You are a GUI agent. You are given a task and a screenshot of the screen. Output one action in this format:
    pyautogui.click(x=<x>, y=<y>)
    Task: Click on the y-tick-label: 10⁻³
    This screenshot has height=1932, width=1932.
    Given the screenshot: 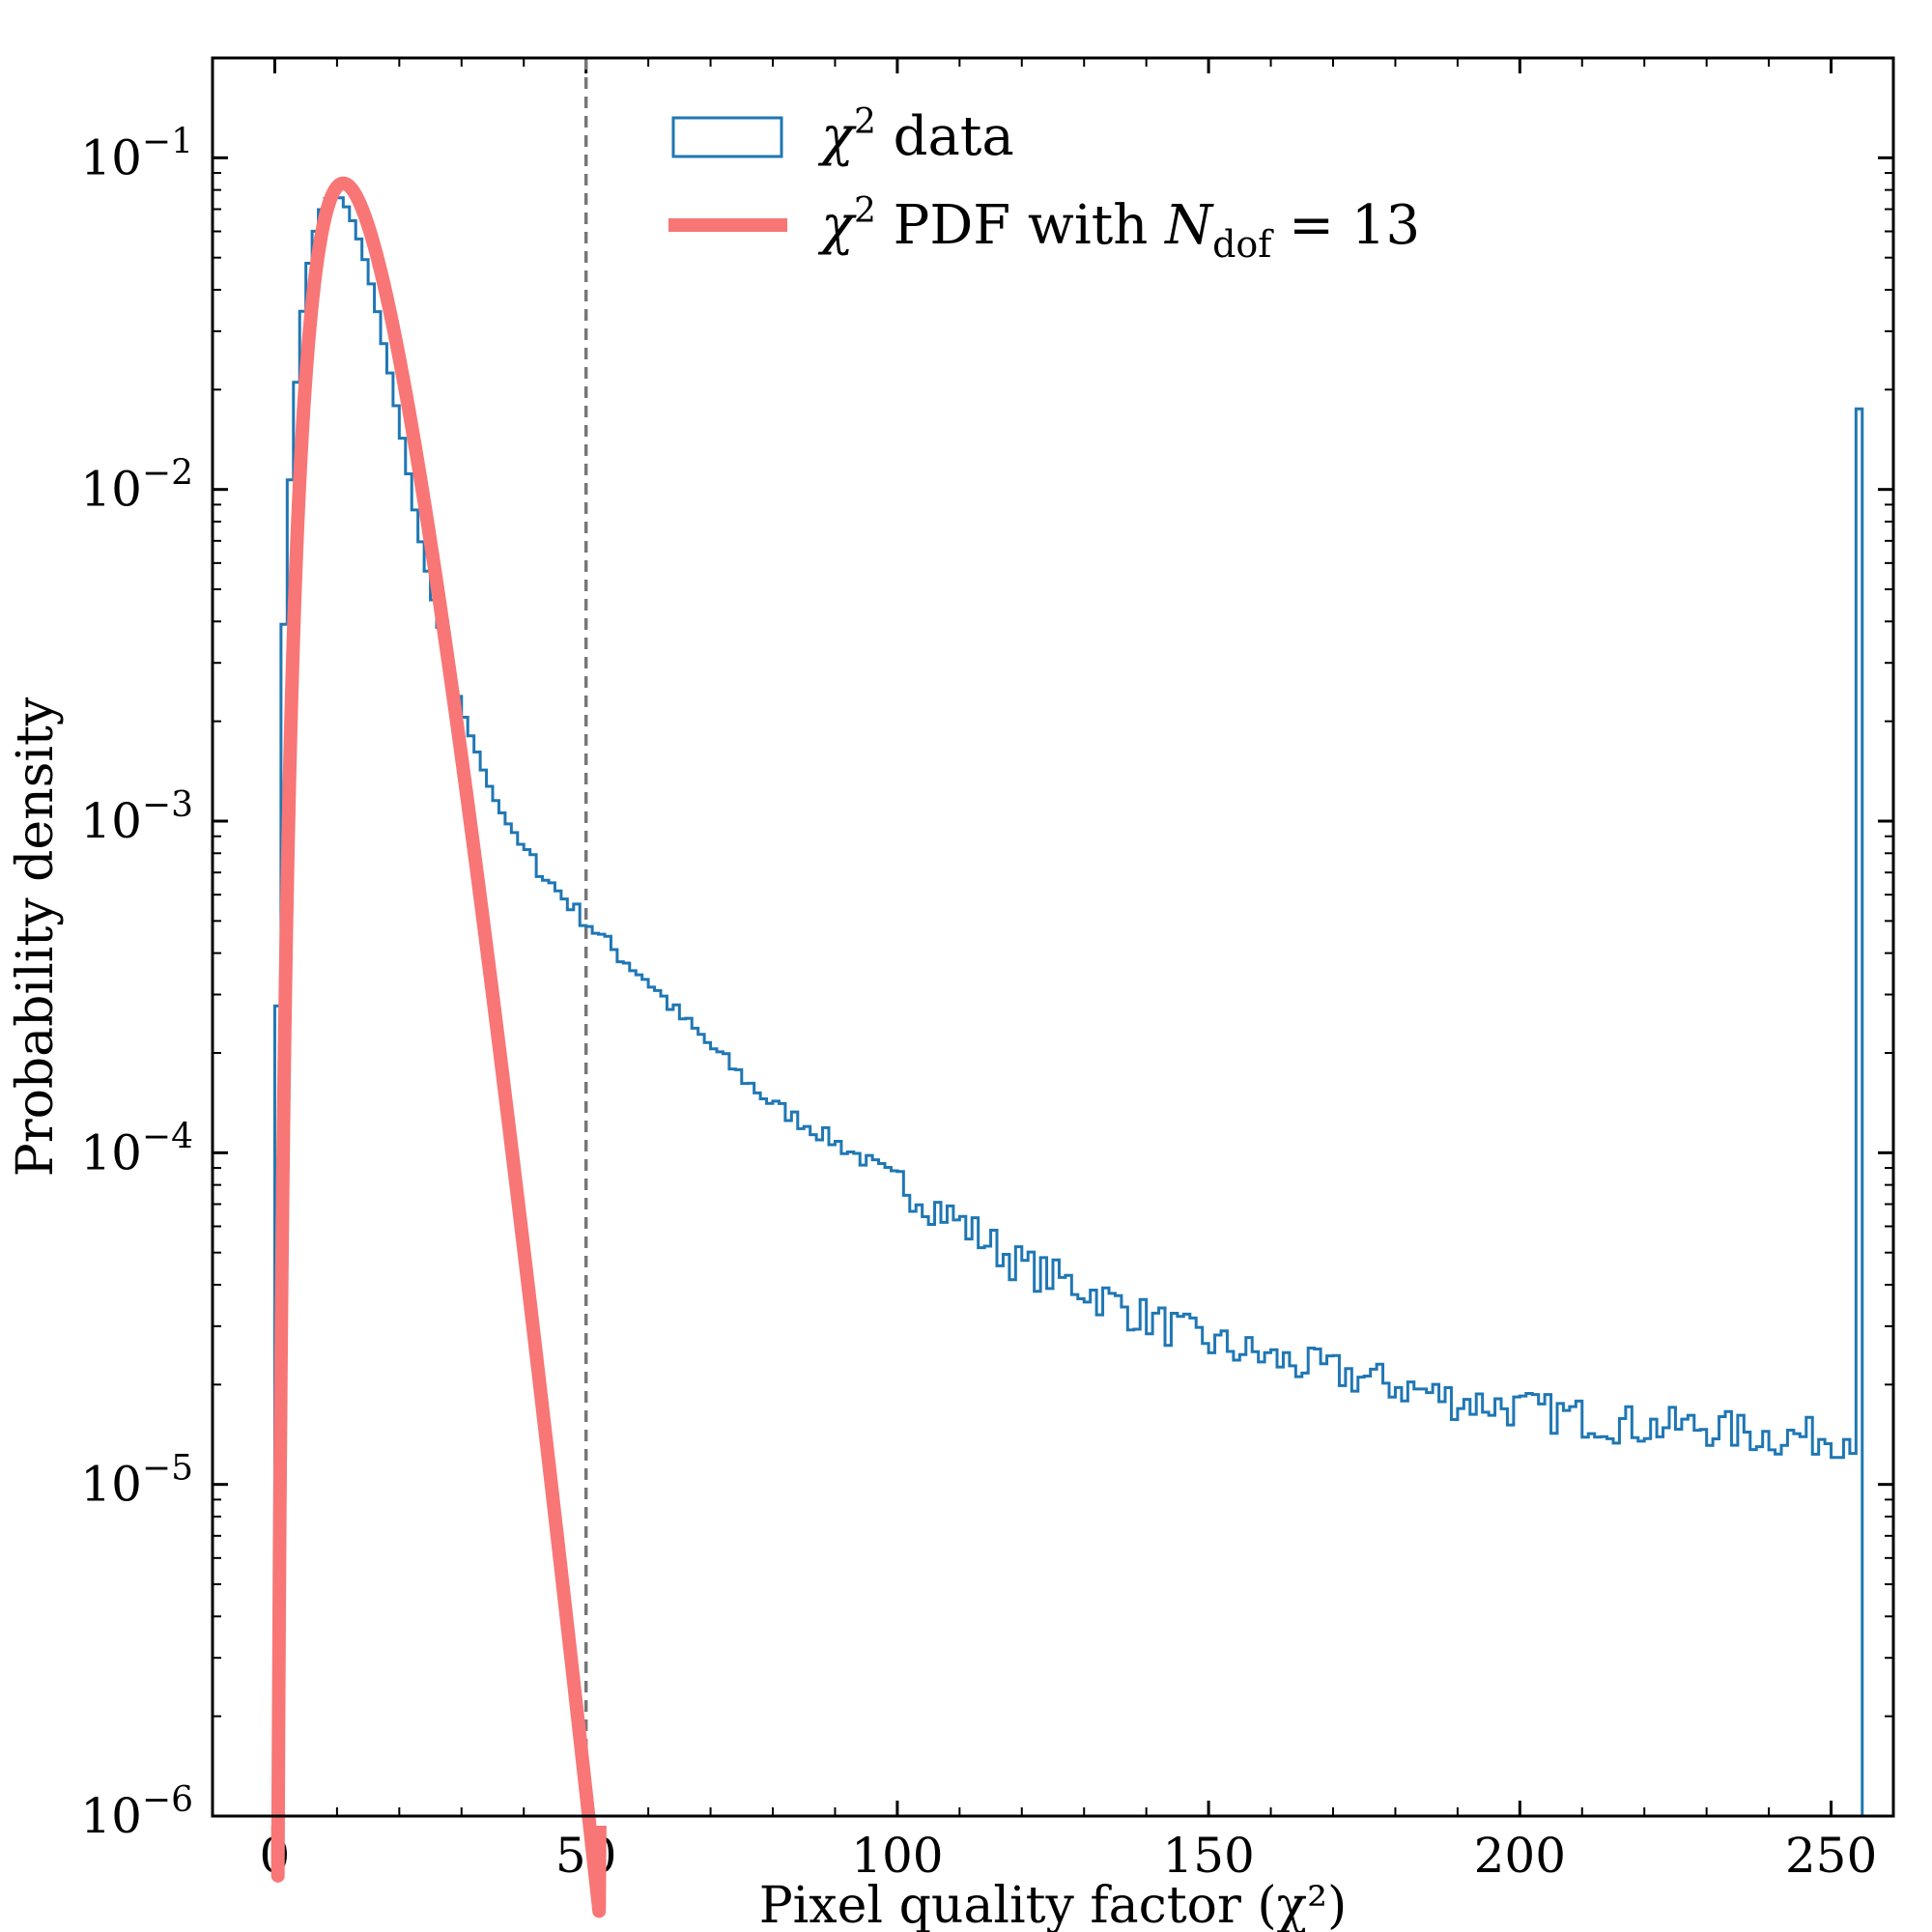 What is the action you would take?
    pyautogui.click(x=136, y=817)
    